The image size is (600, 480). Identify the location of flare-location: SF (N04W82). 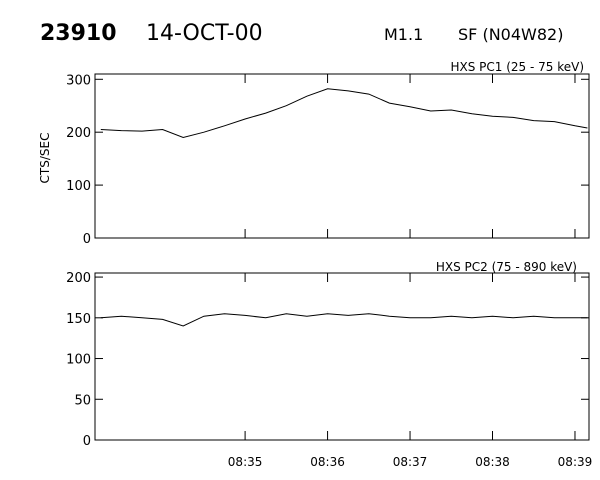
(510, 34).